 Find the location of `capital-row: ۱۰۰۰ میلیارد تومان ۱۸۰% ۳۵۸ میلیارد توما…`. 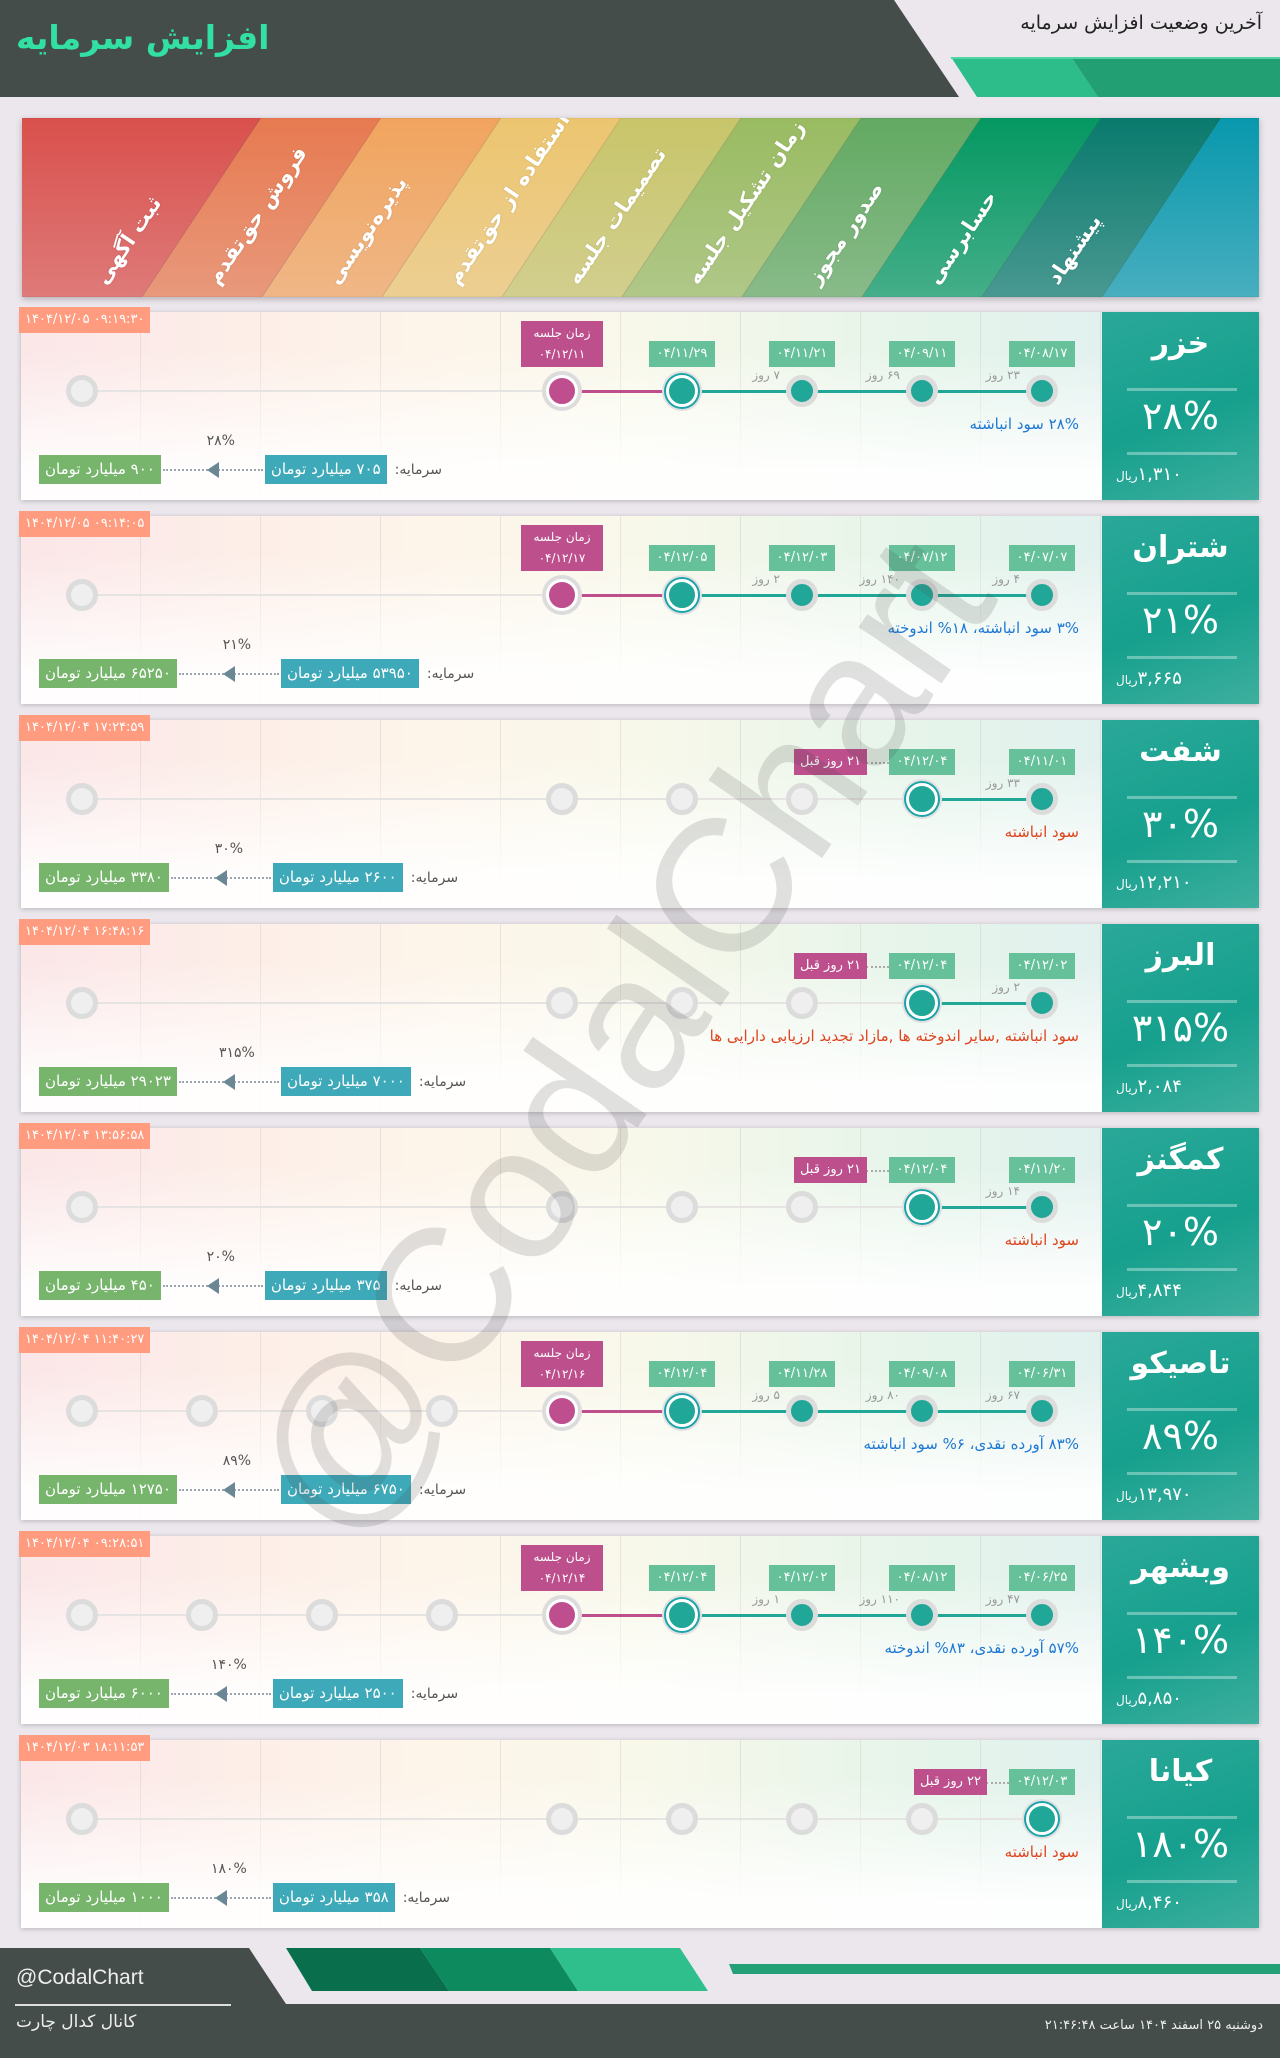

capital-row: ۱۰۰۰ میلیارد تومان ۱۸۰% ۳۵۸ میلیارد توما… is located at coordinates (244, 1886).